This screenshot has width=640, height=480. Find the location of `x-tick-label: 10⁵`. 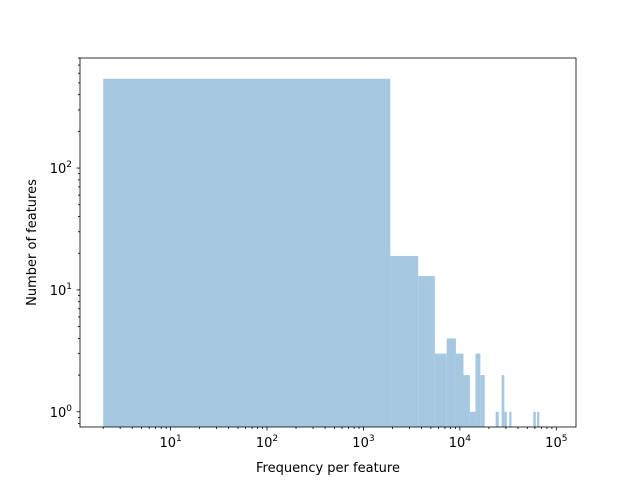

x-tick-label: 10⁵ is located at coordinates (556, 442).